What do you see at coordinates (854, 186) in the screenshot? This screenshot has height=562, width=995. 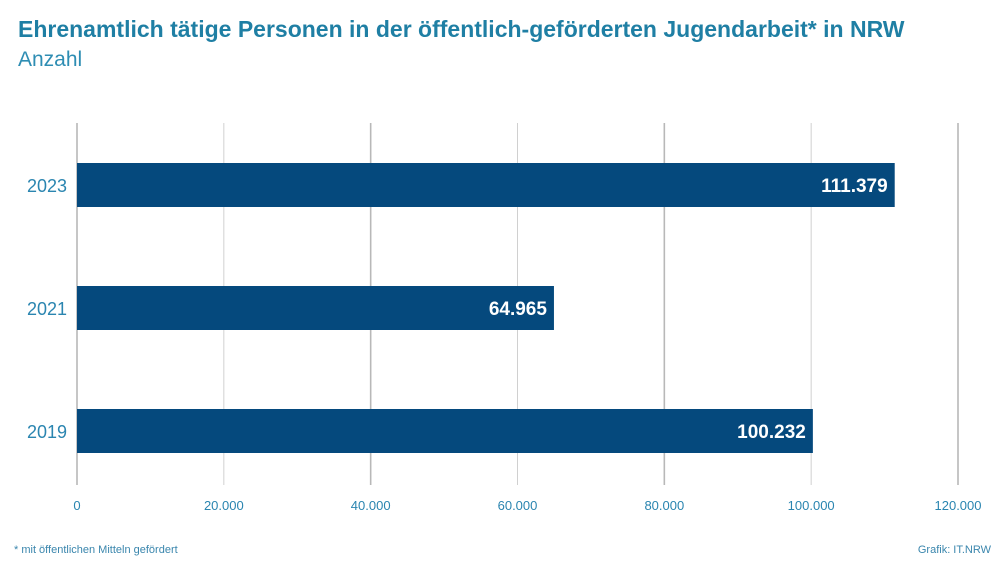 I see `bar-value-label: 111.379` at bounding box center [854, 186].